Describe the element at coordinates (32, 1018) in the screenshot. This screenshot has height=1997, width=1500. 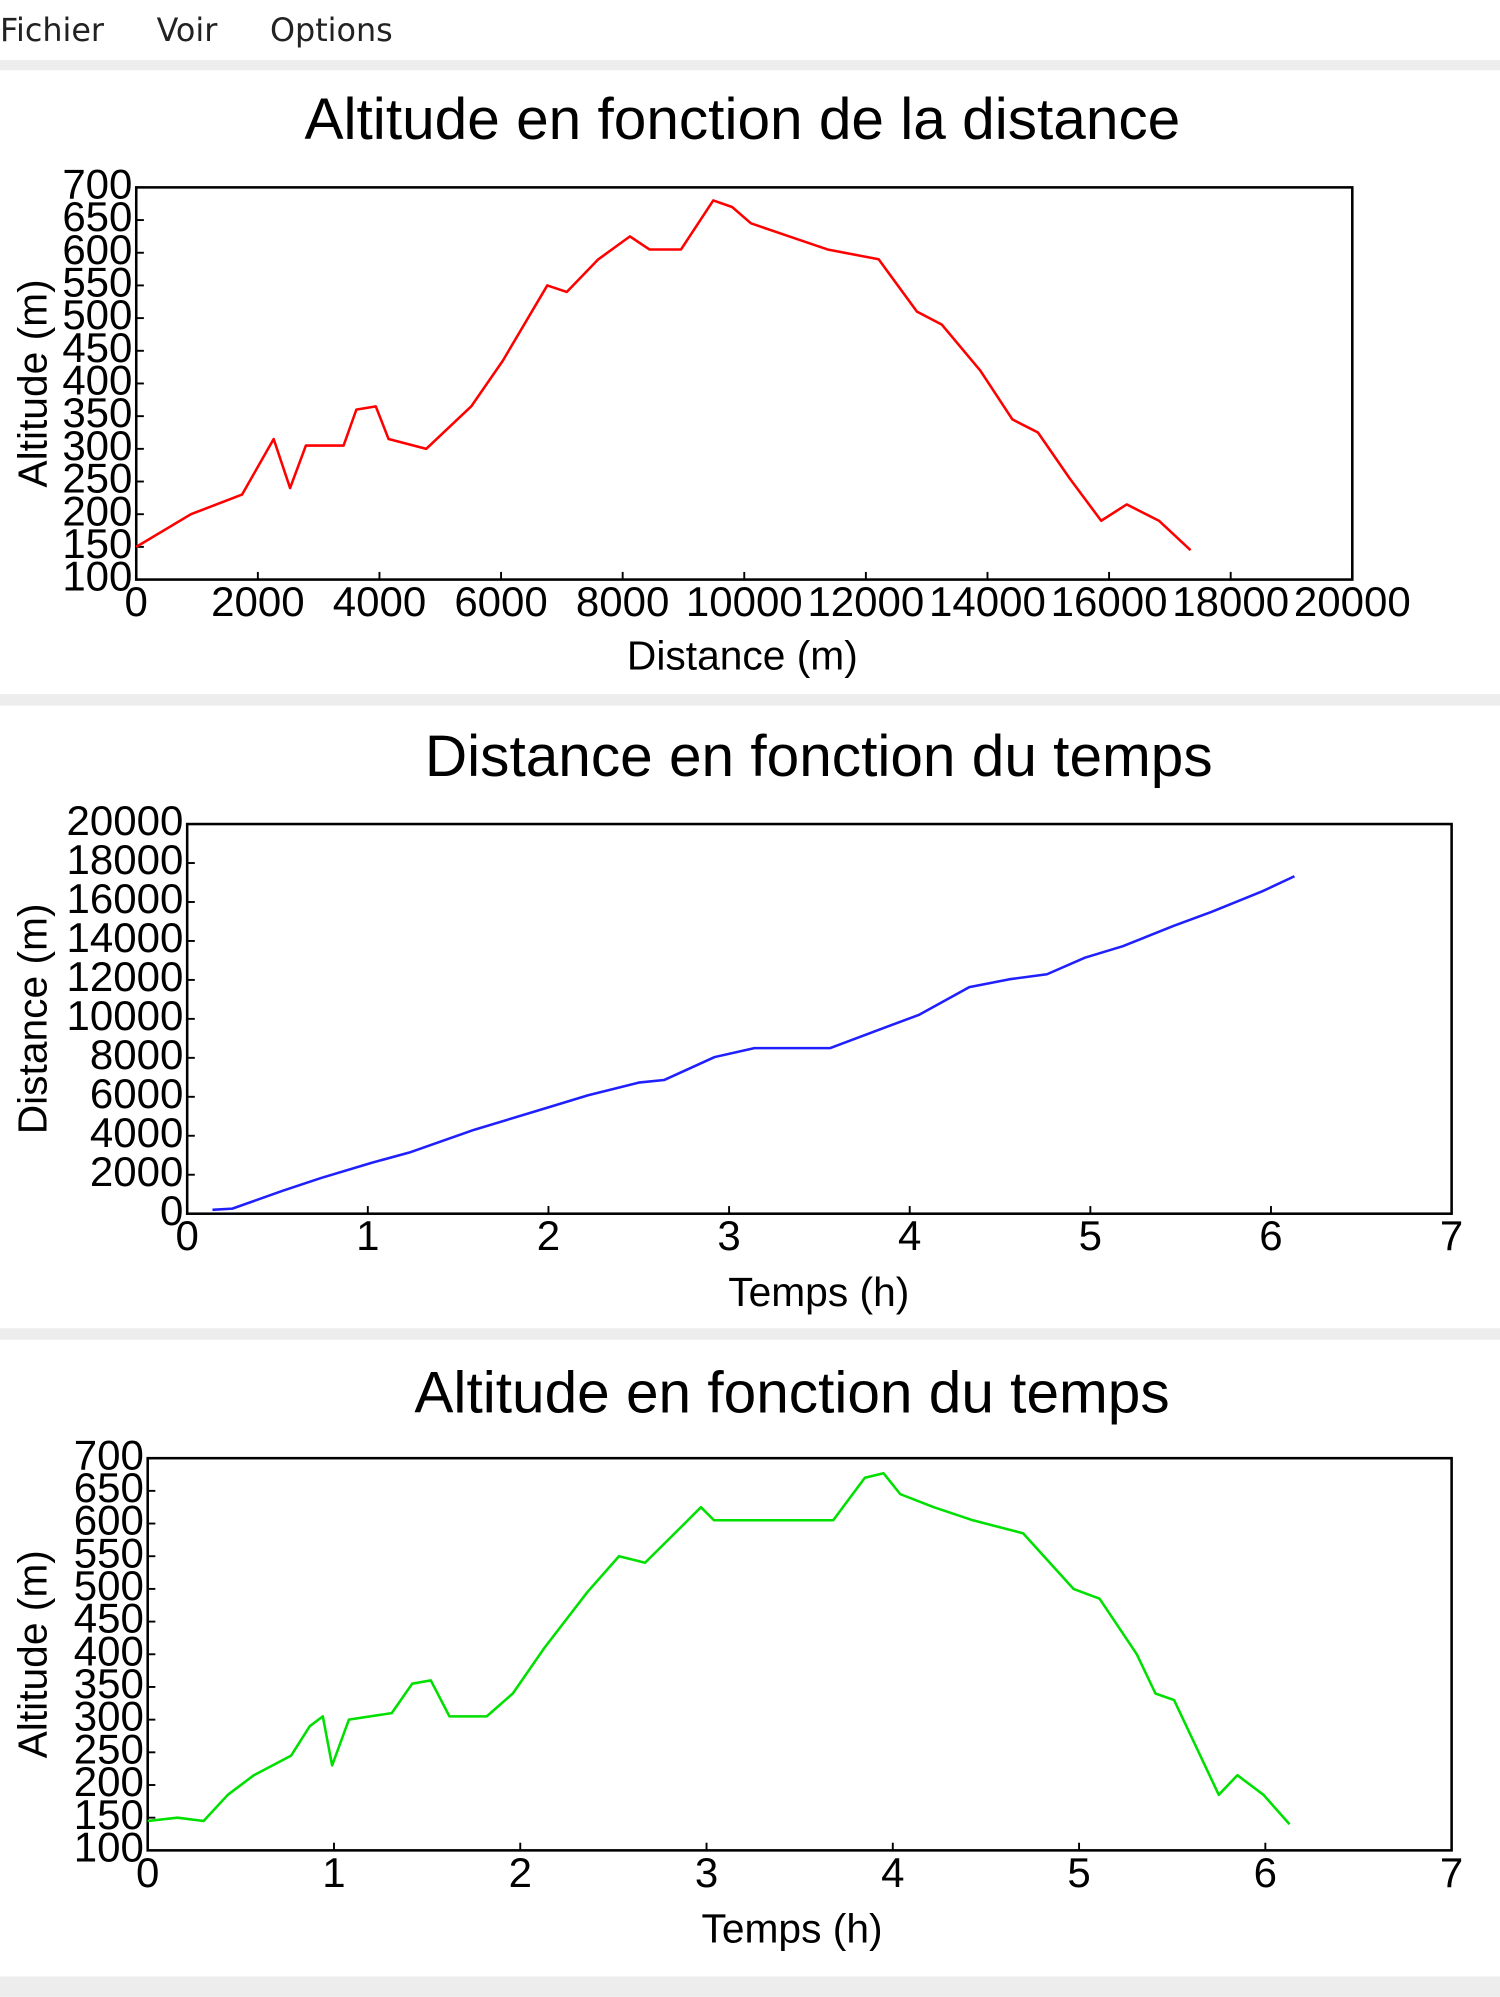
I see `y-axis-label: Distance (m)` at that location.